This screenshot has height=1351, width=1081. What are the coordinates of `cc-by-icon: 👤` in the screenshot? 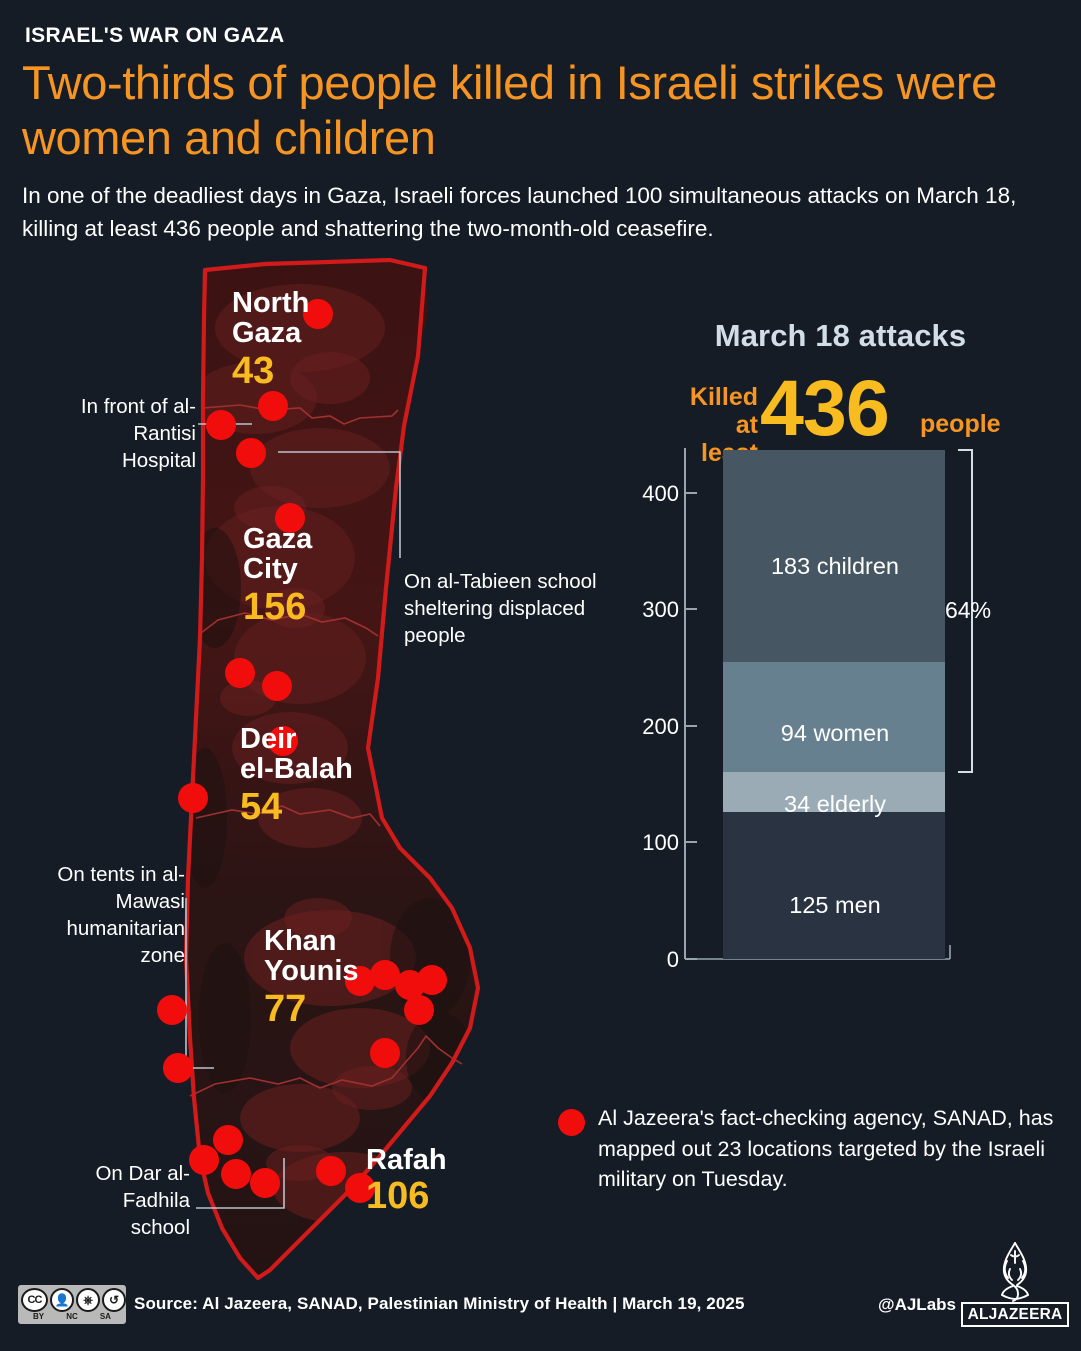 It's located at (62, 1300).